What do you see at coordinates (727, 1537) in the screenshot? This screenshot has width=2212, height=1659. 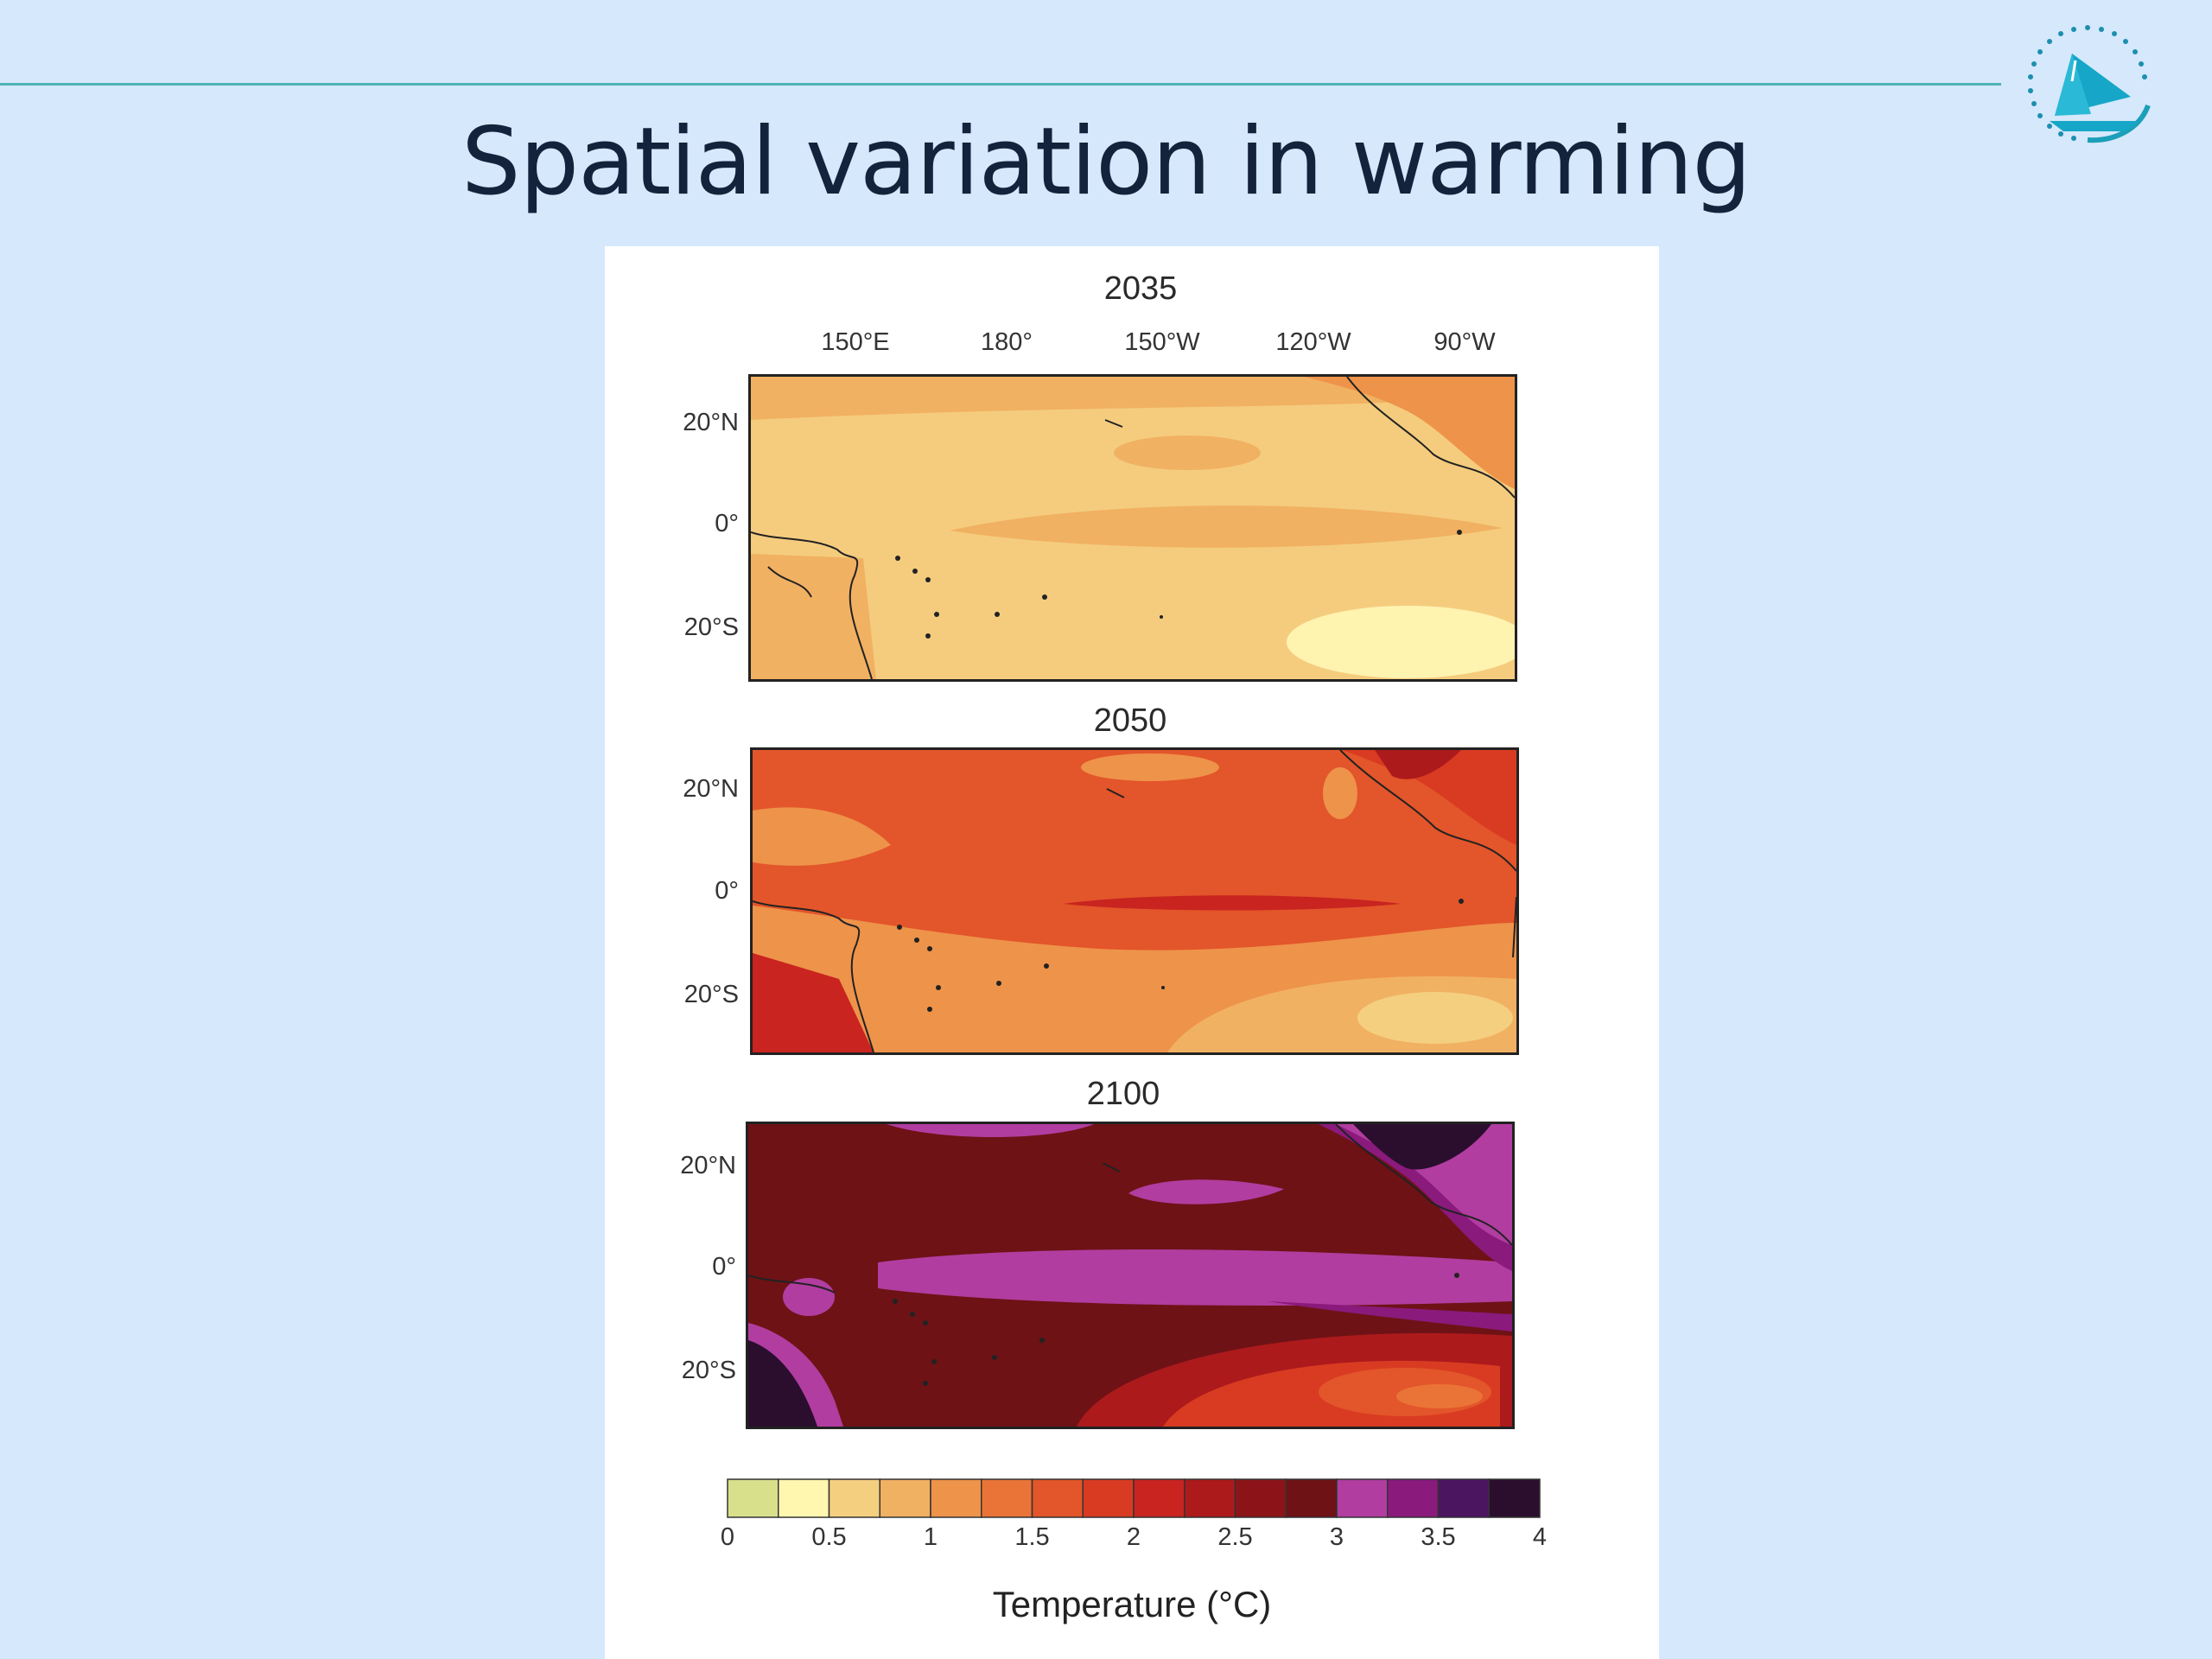 I see `colorbar-tick-label: 0` at bounding box center [727, 1537].